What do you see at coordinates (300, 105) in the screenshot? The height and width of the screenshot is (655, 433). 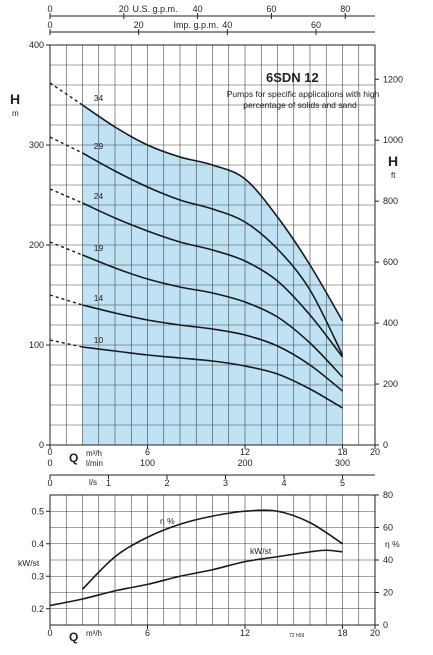 I see `chart-subtitle-line2: percentage of solids and sand` at bounding box center [300, 105].